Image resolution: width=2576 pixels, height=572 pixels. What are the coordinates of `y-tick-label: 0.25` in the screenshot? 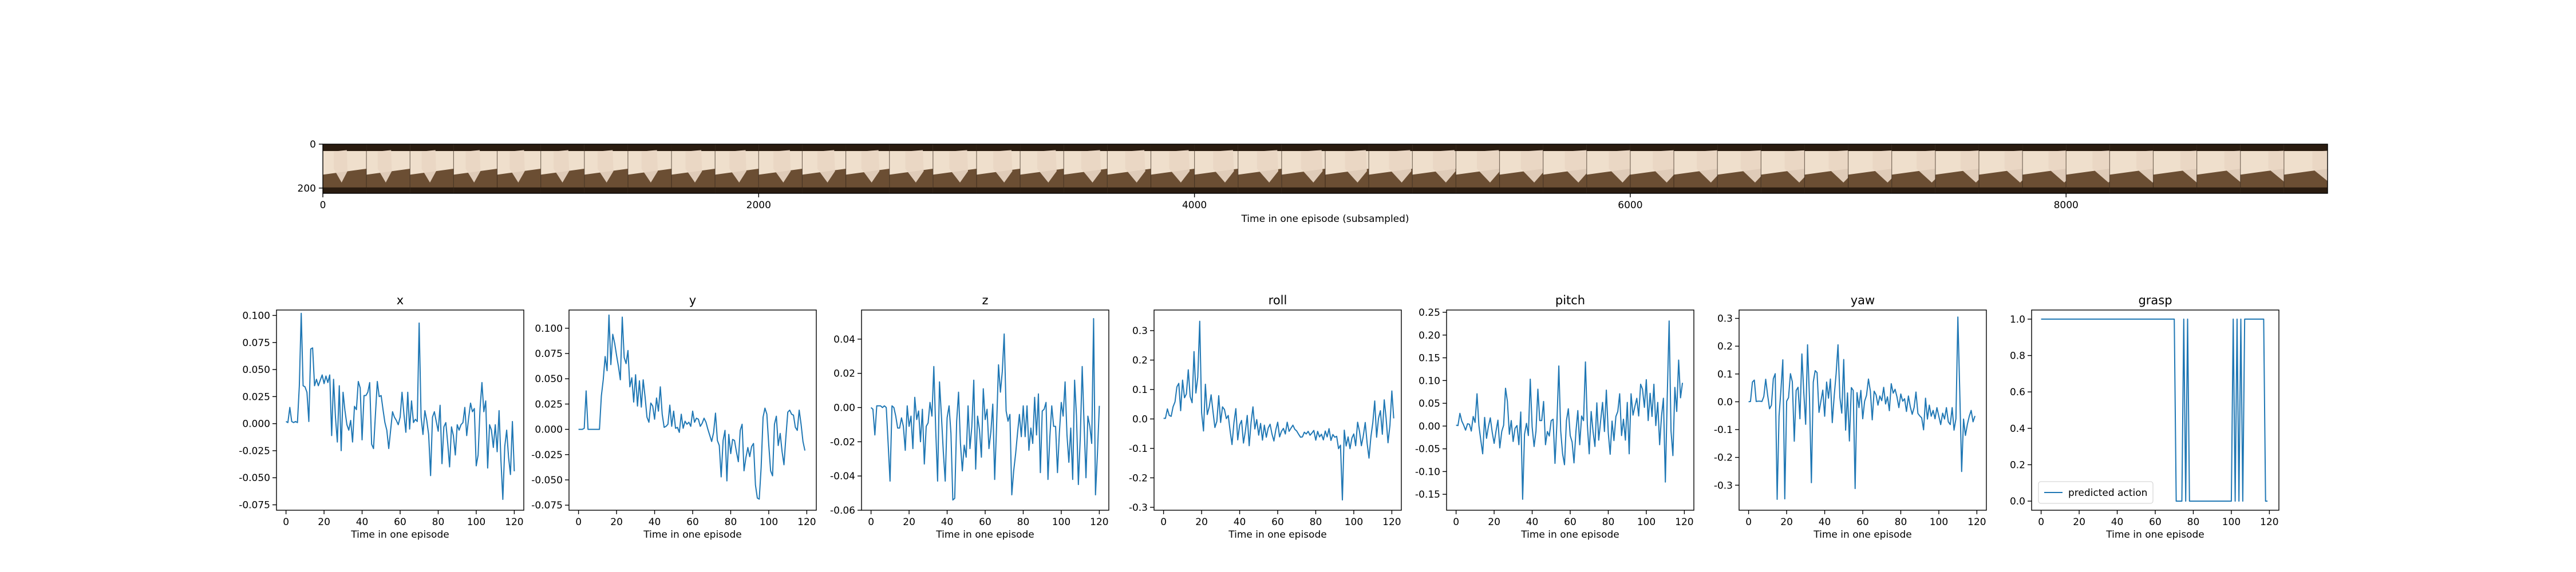 It's located at (1429, 313).